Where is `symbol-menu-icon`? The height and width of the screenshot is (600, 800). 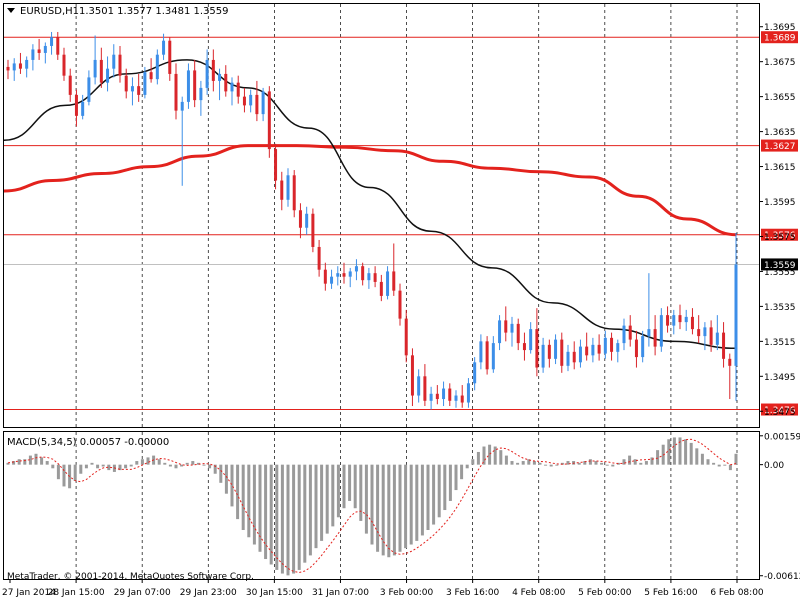 symbol-menu-icon is located at coordinates (11, 10).